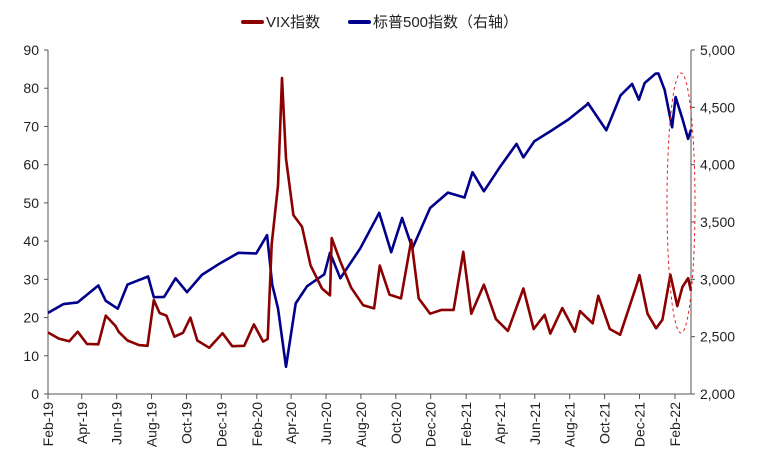 Image resolution: width=763 pixels, height=474 pixels. What do you see at coordinates (221, 424) in the screenshot?
I see `x-tick-label: Dec-19` at bounding box center [221, 424].